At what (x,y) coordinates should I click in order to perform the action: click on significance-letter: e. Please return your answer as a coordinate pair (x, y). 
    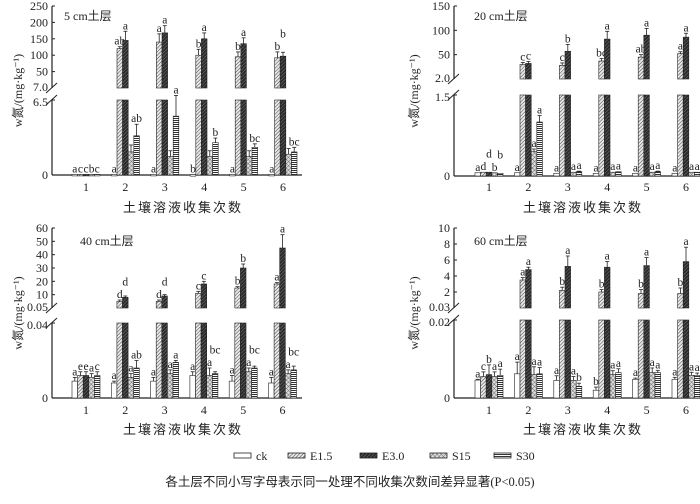
    Looking at the image, I should click on (80, 367).